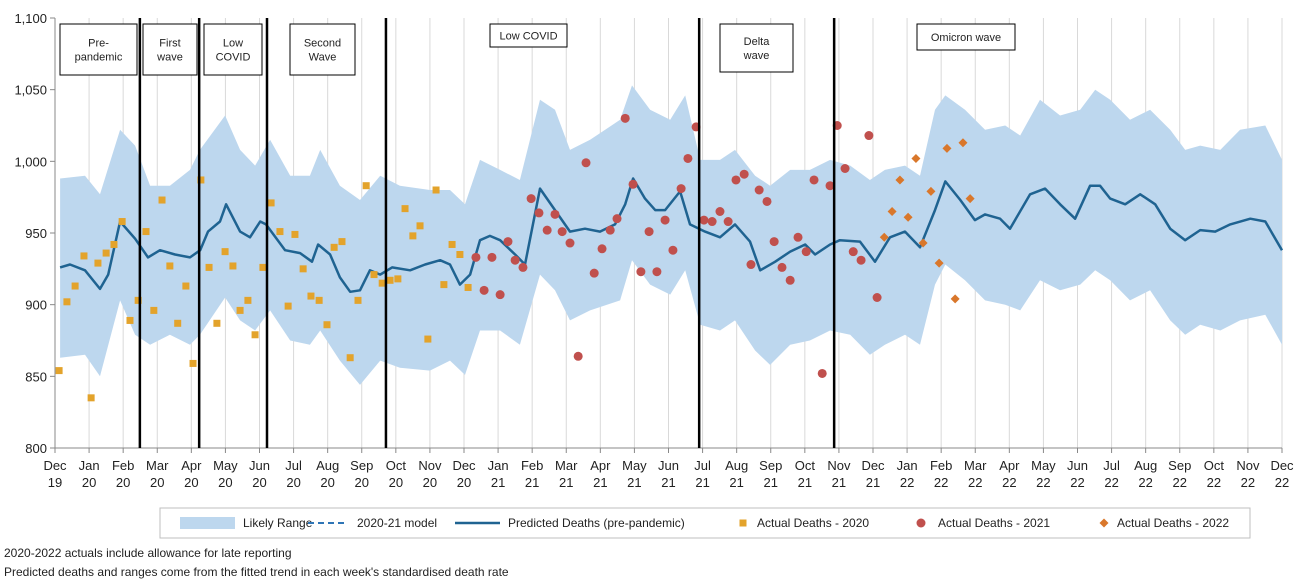  Describe the element at coordinates (941, 474) in the screenshot. I see `x-tick-label: Feb 22` at that location.